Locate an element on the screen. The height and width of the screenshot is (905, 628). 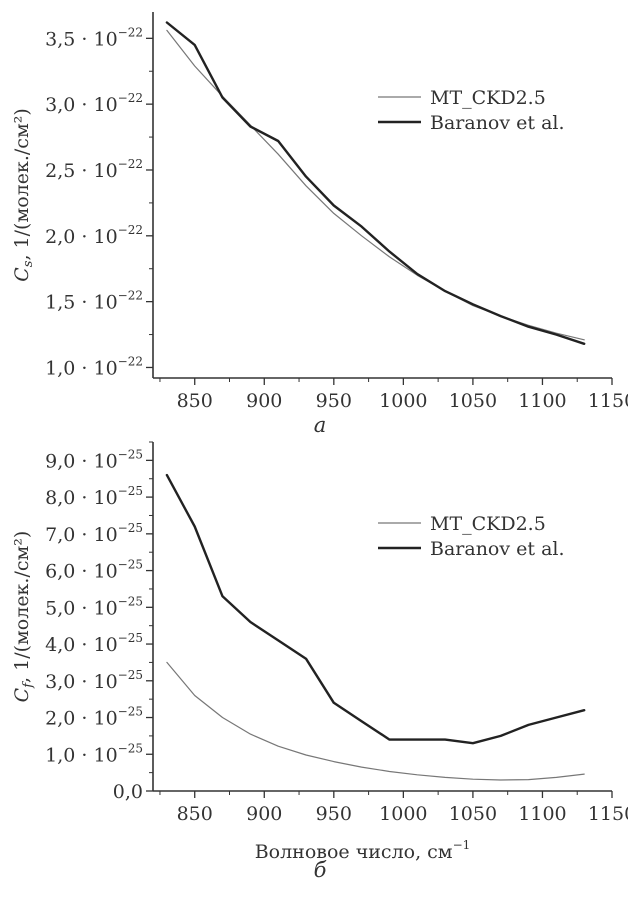
series-line-mt-ckd is located at coordinates (375, 721).